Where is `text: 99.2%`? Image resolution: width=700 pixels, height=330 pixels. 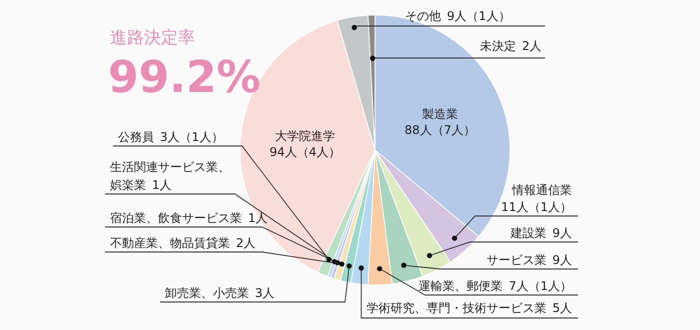
text: 99.2% is located at coordinates (184, 77).